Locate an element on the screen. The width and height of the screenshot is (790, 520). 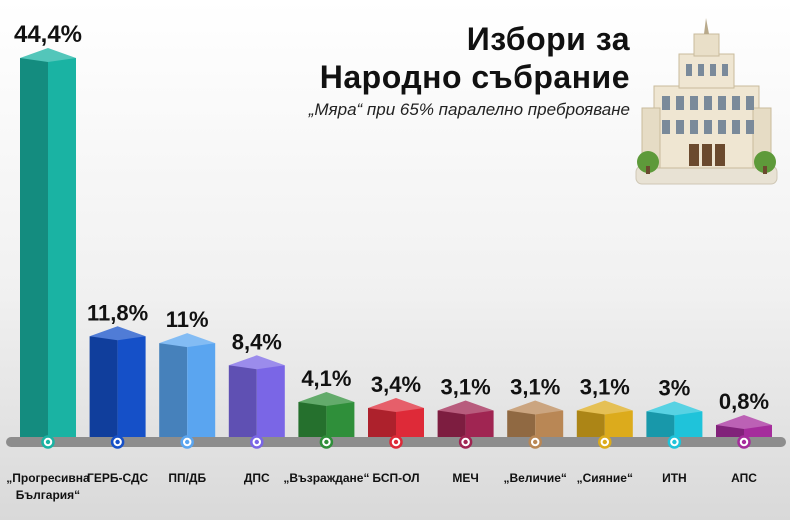
bar-value-label: 3,4% is located at coordinates (396, 384).